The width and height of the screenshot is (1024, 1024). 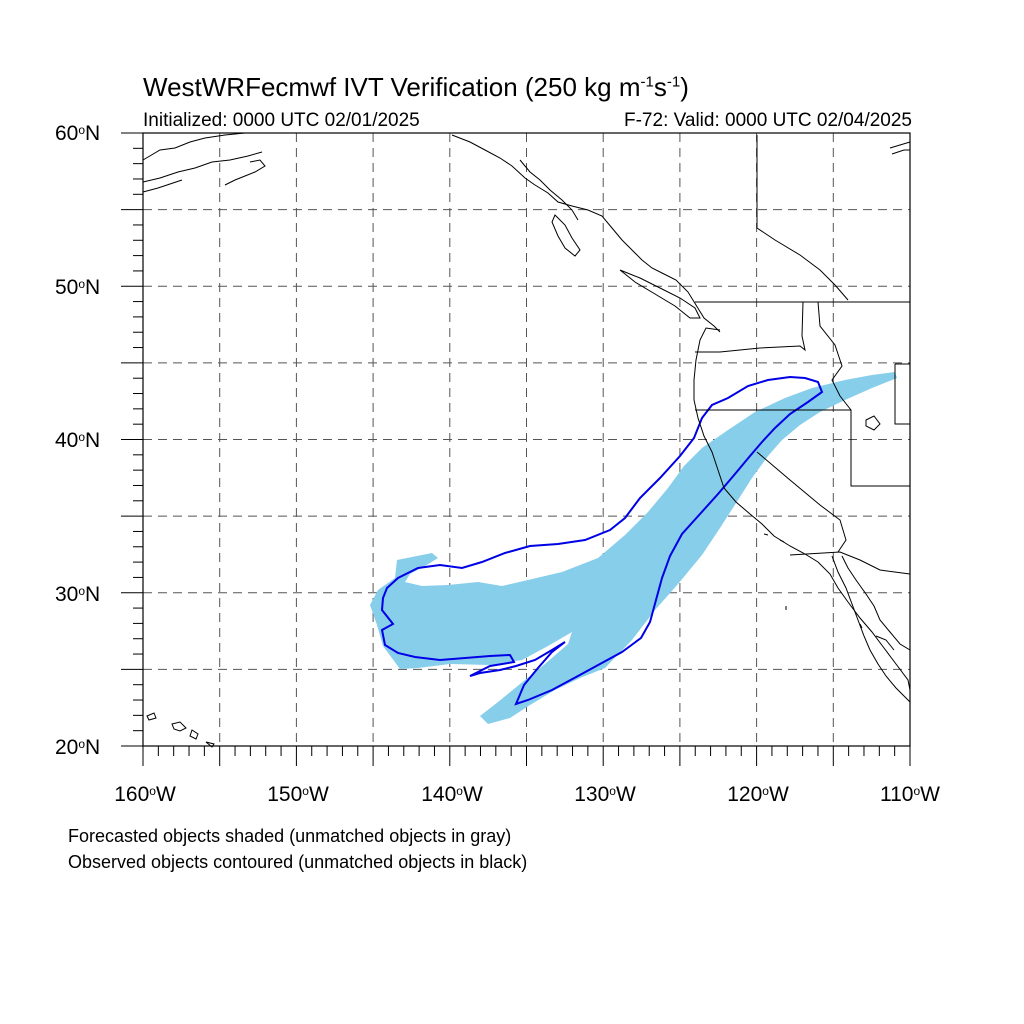 I want to click on lat-label-40: 40oN, so click(x=78, y=440).